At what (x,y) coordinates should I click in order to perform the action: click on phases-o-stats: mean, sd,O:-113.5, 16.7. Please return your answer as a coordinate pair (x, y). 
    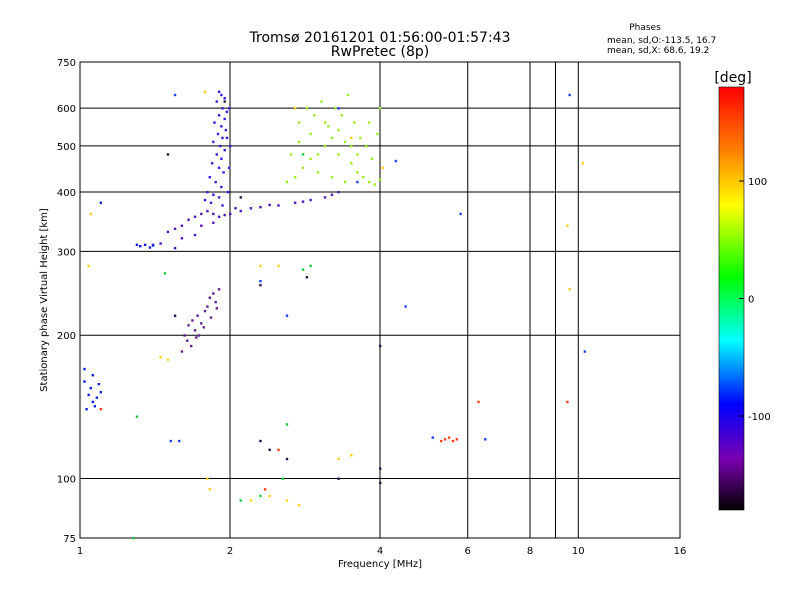
    Looking at the image, I should click on (661, 41).